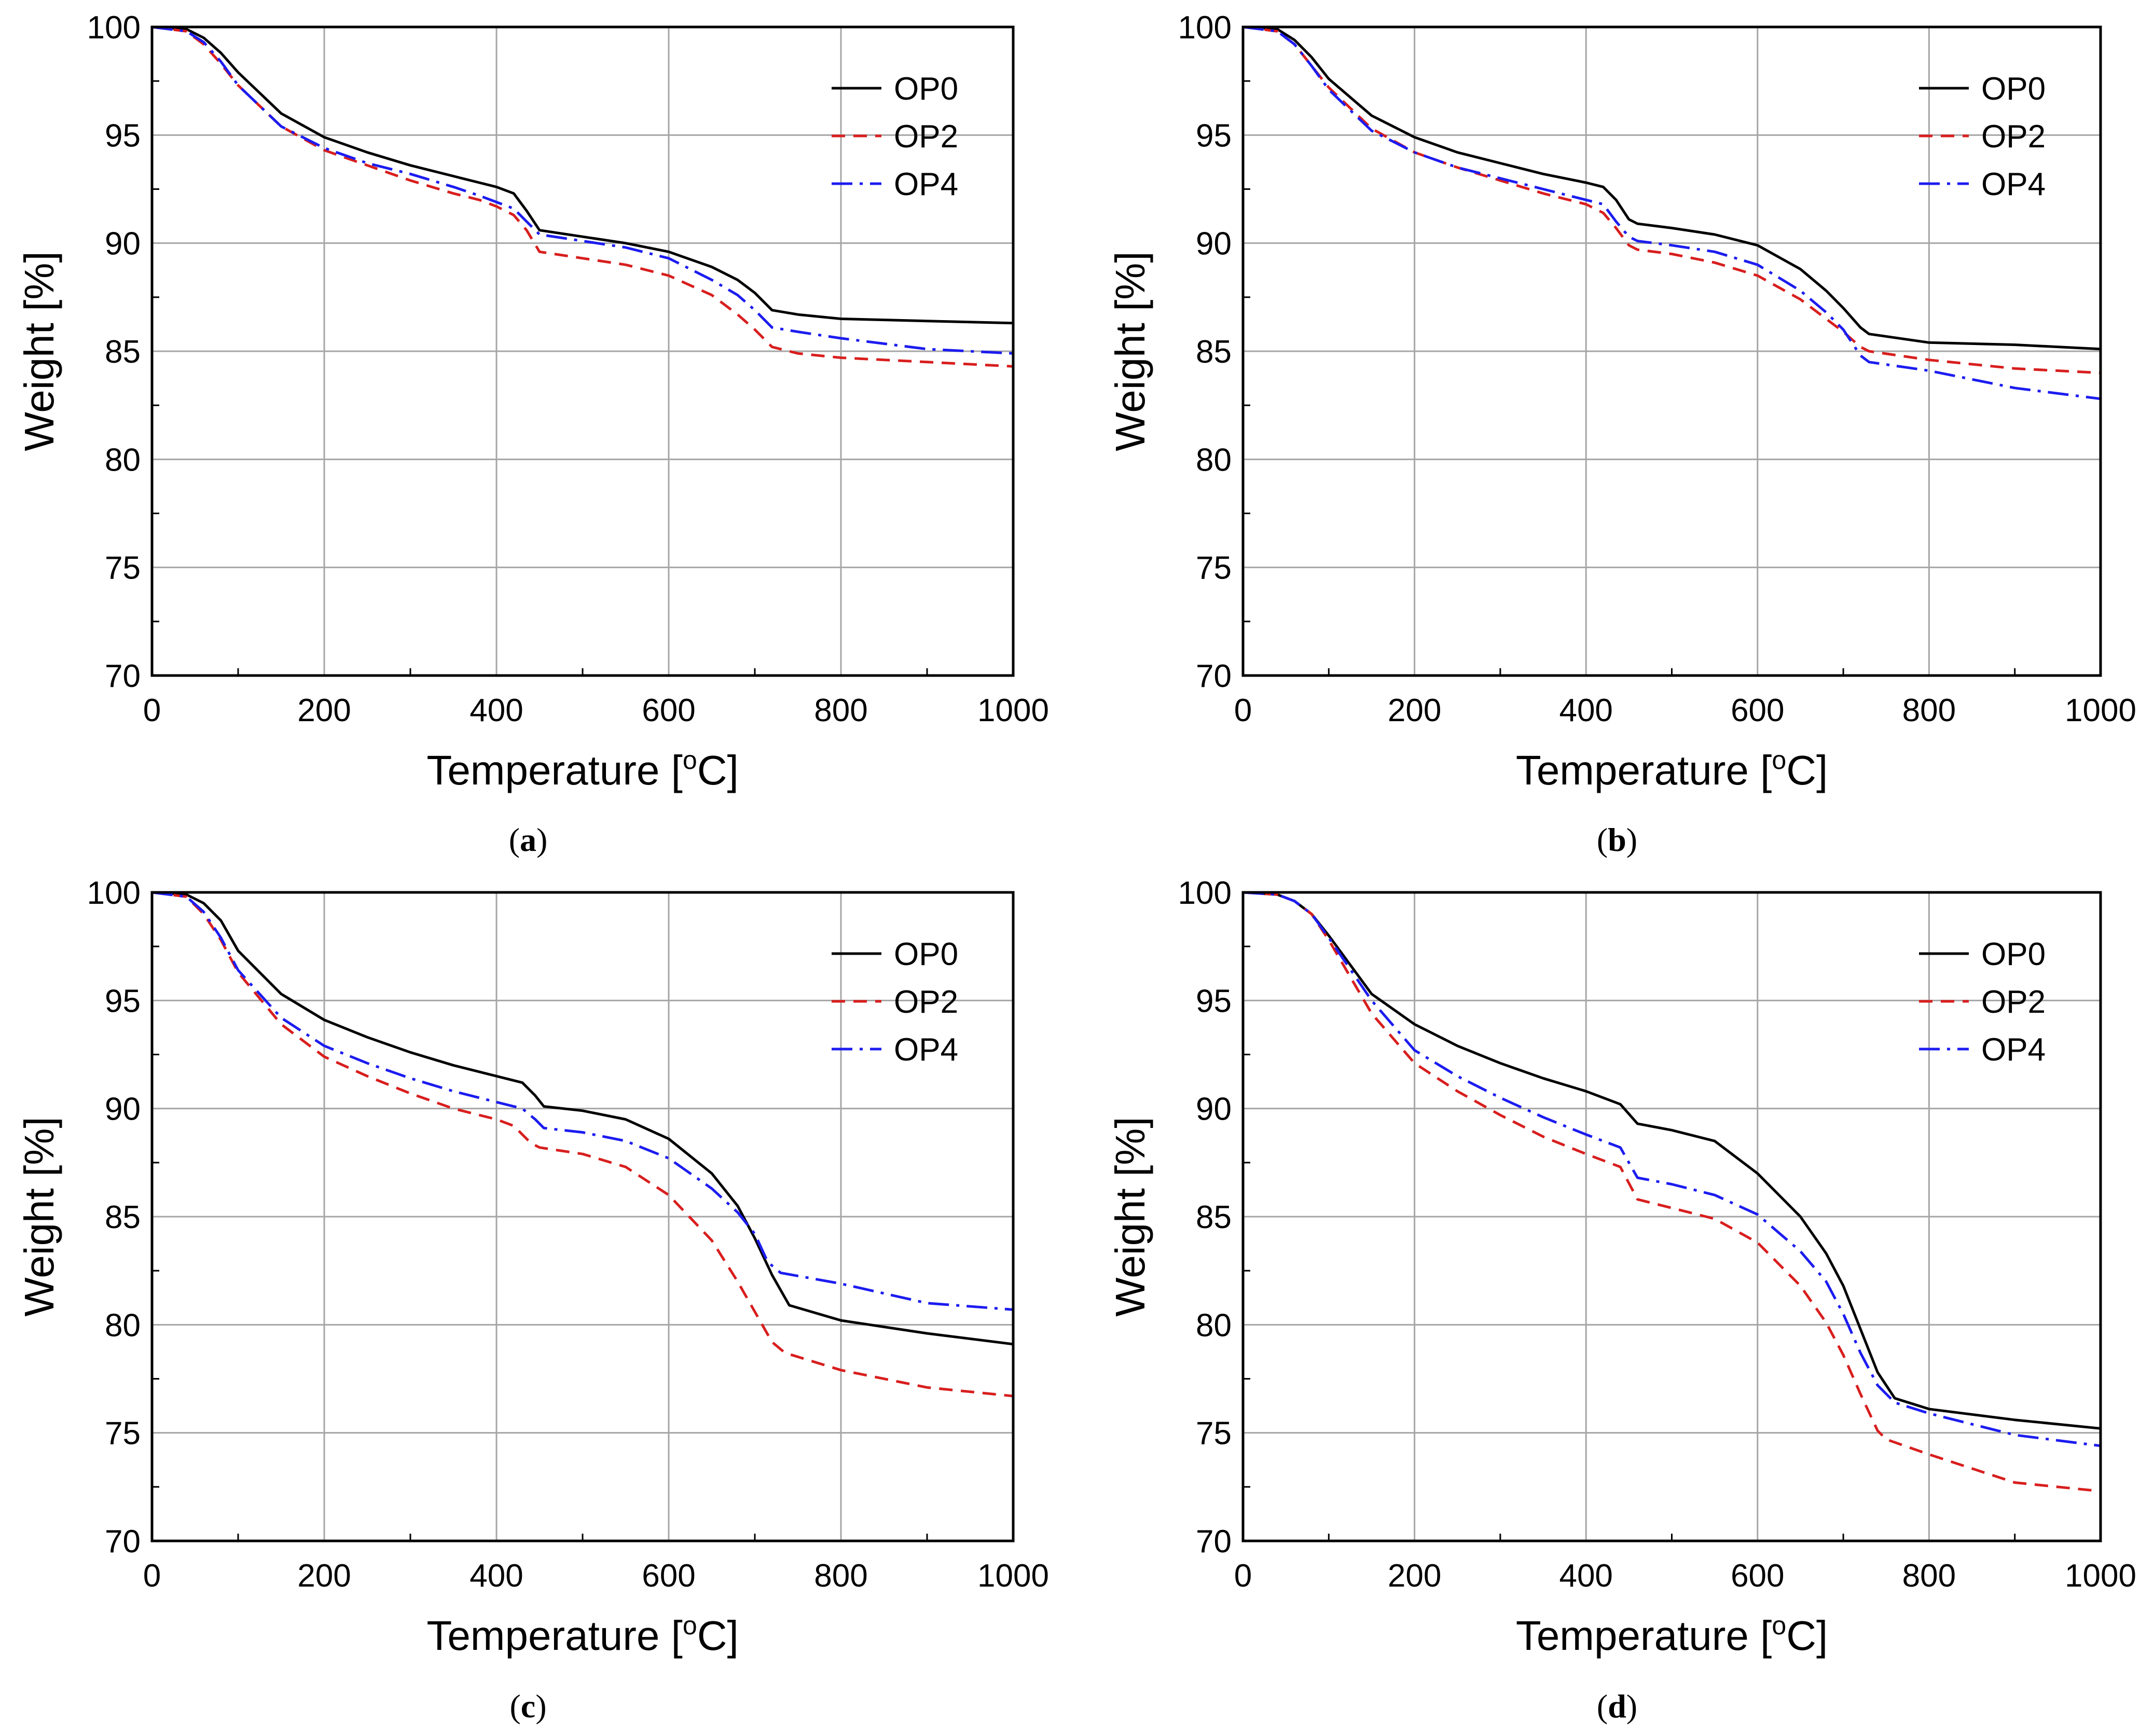 The height and width of the screenshot is (1736, 2154). I want to click on panel-caption: (c), so click(527, 1706).